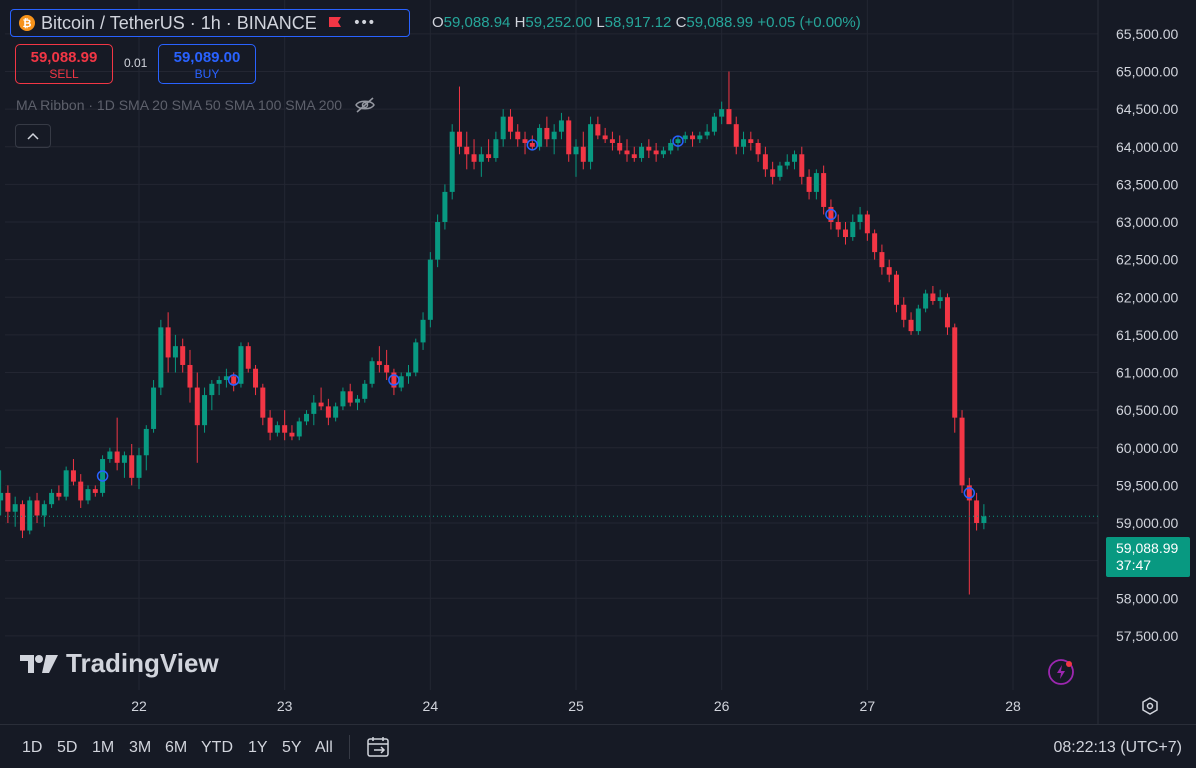  I want to click on range-1d-button: 1D, so click(32, 747).